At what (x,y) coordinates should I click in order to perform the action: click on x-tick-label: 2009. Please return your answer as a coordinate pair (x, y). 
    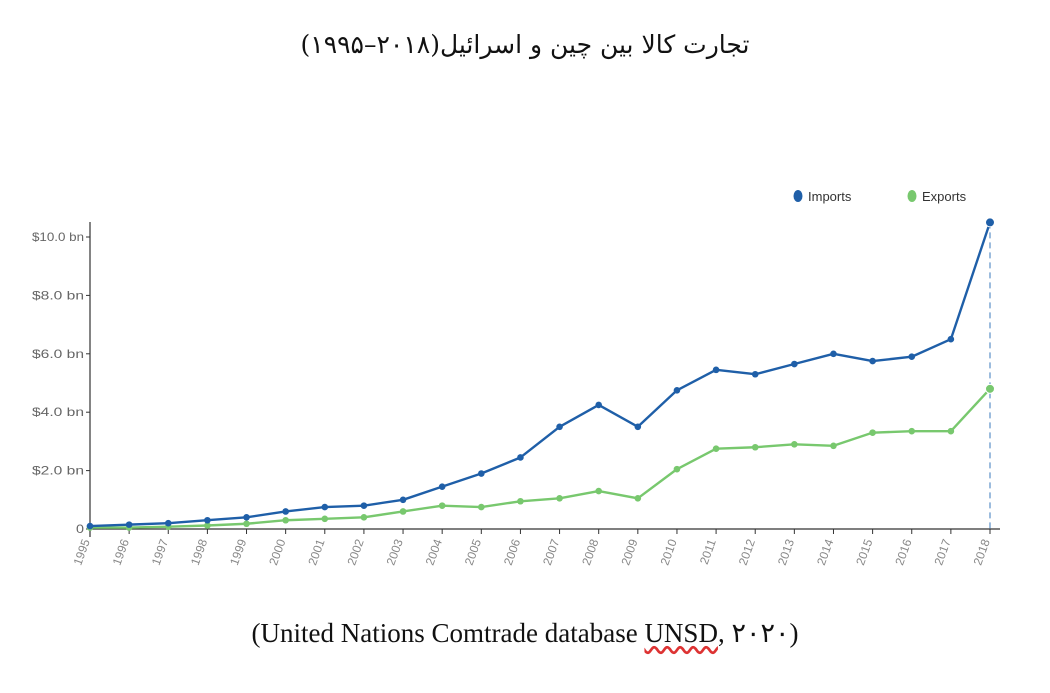
    Looking at the image, I should click on (629, 552).